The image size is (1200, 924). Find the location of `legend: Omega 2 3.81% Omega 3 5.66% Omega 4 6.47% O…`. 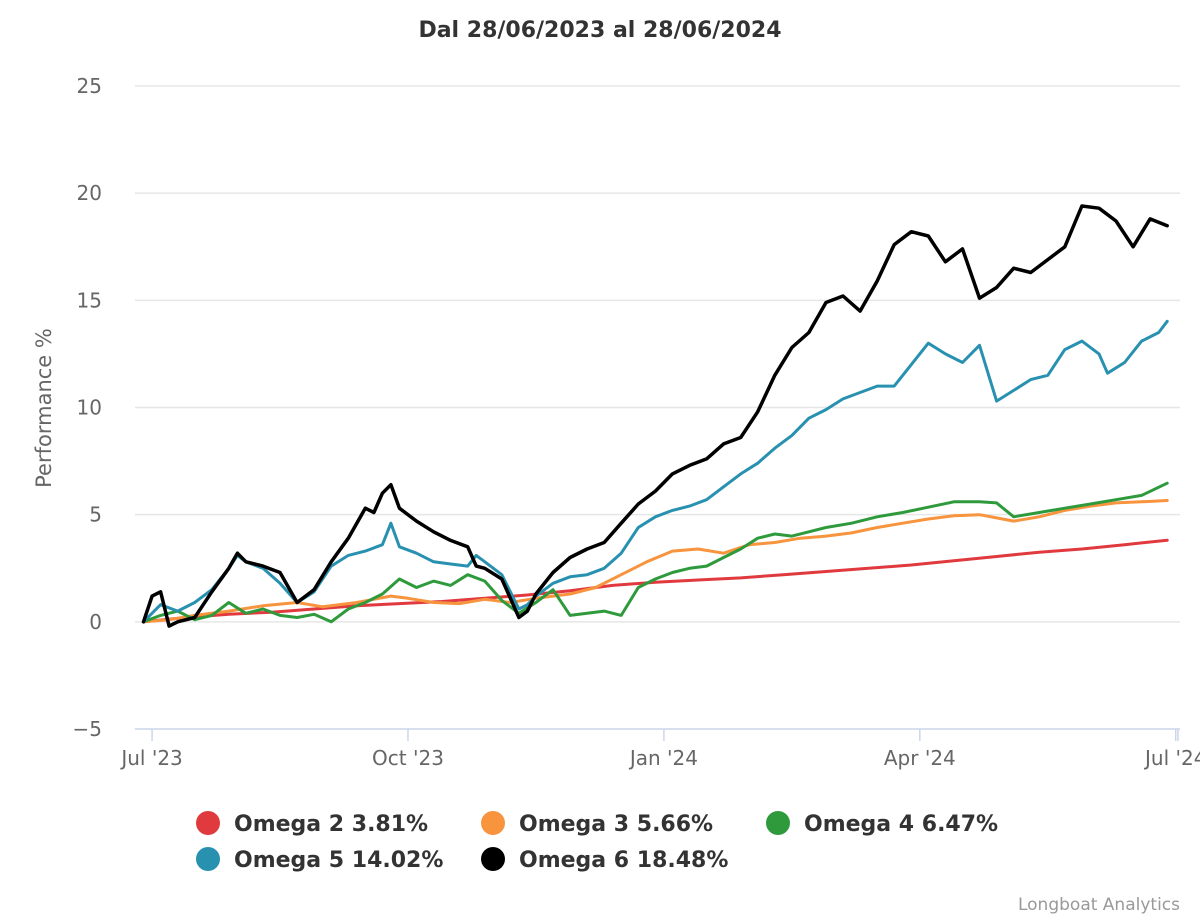

legend: Omega 2 3.81% Omega 3 5.66% Omega 4 6.47% O… is located at coordinates (597, 842).